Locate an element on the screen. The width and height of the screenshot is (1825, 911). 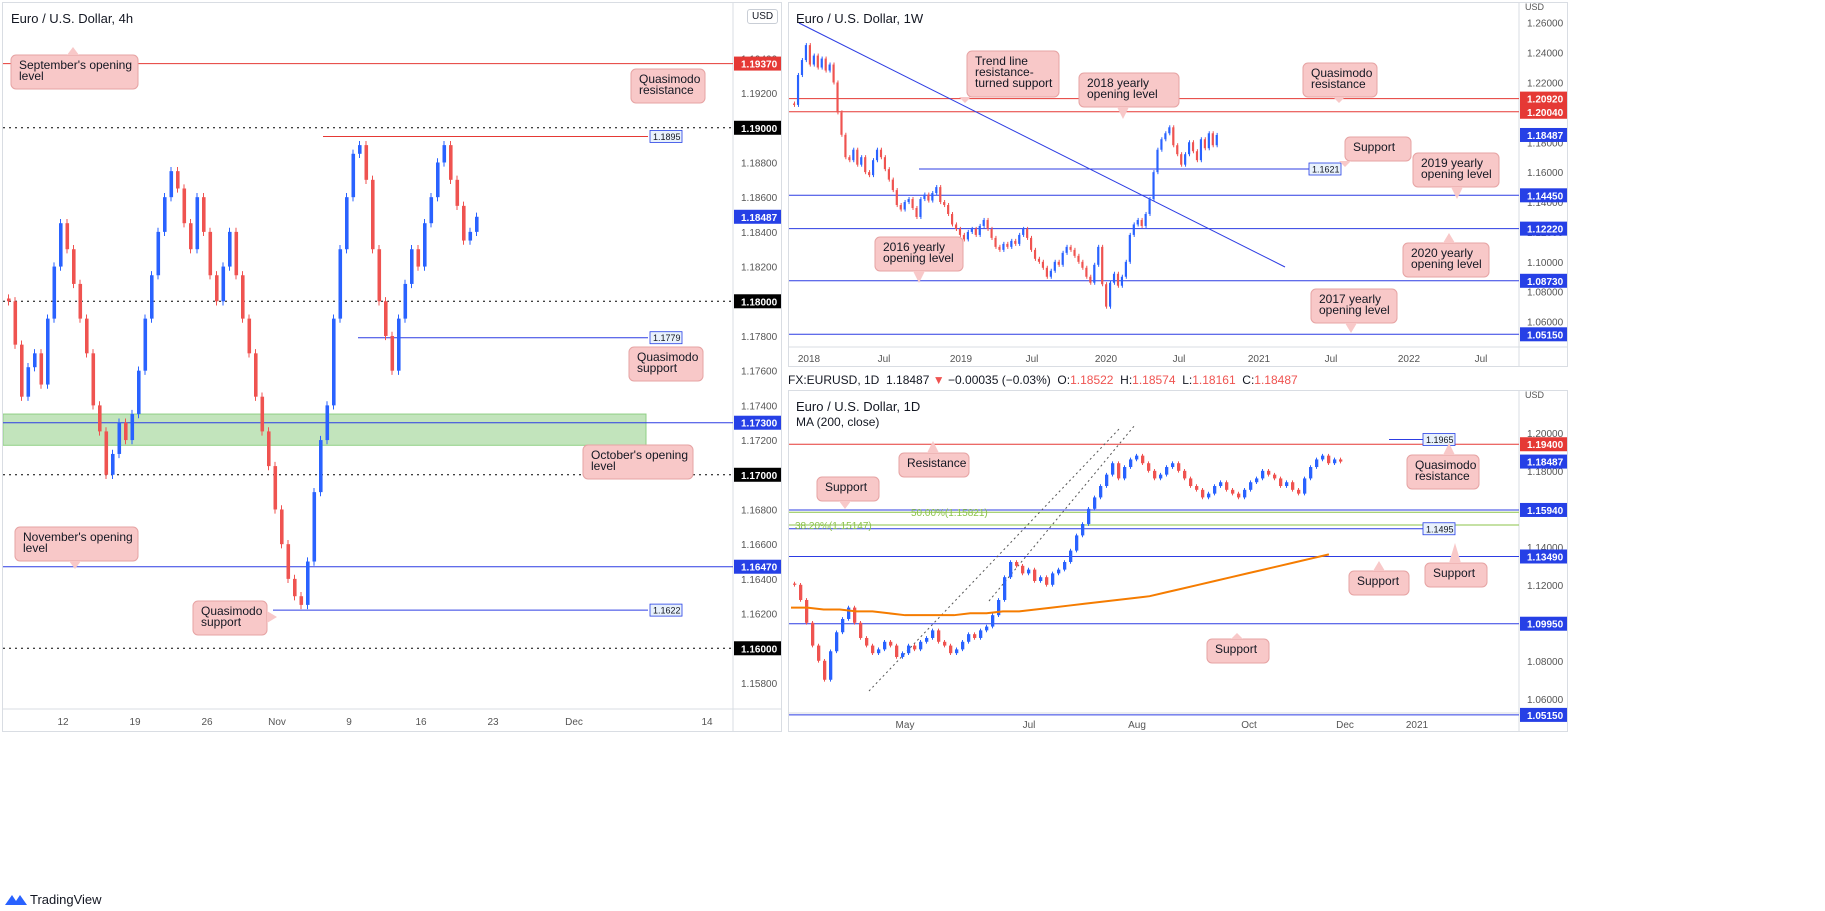
price-tag-label: 1.14450 is located at coordinates (1545, 196).